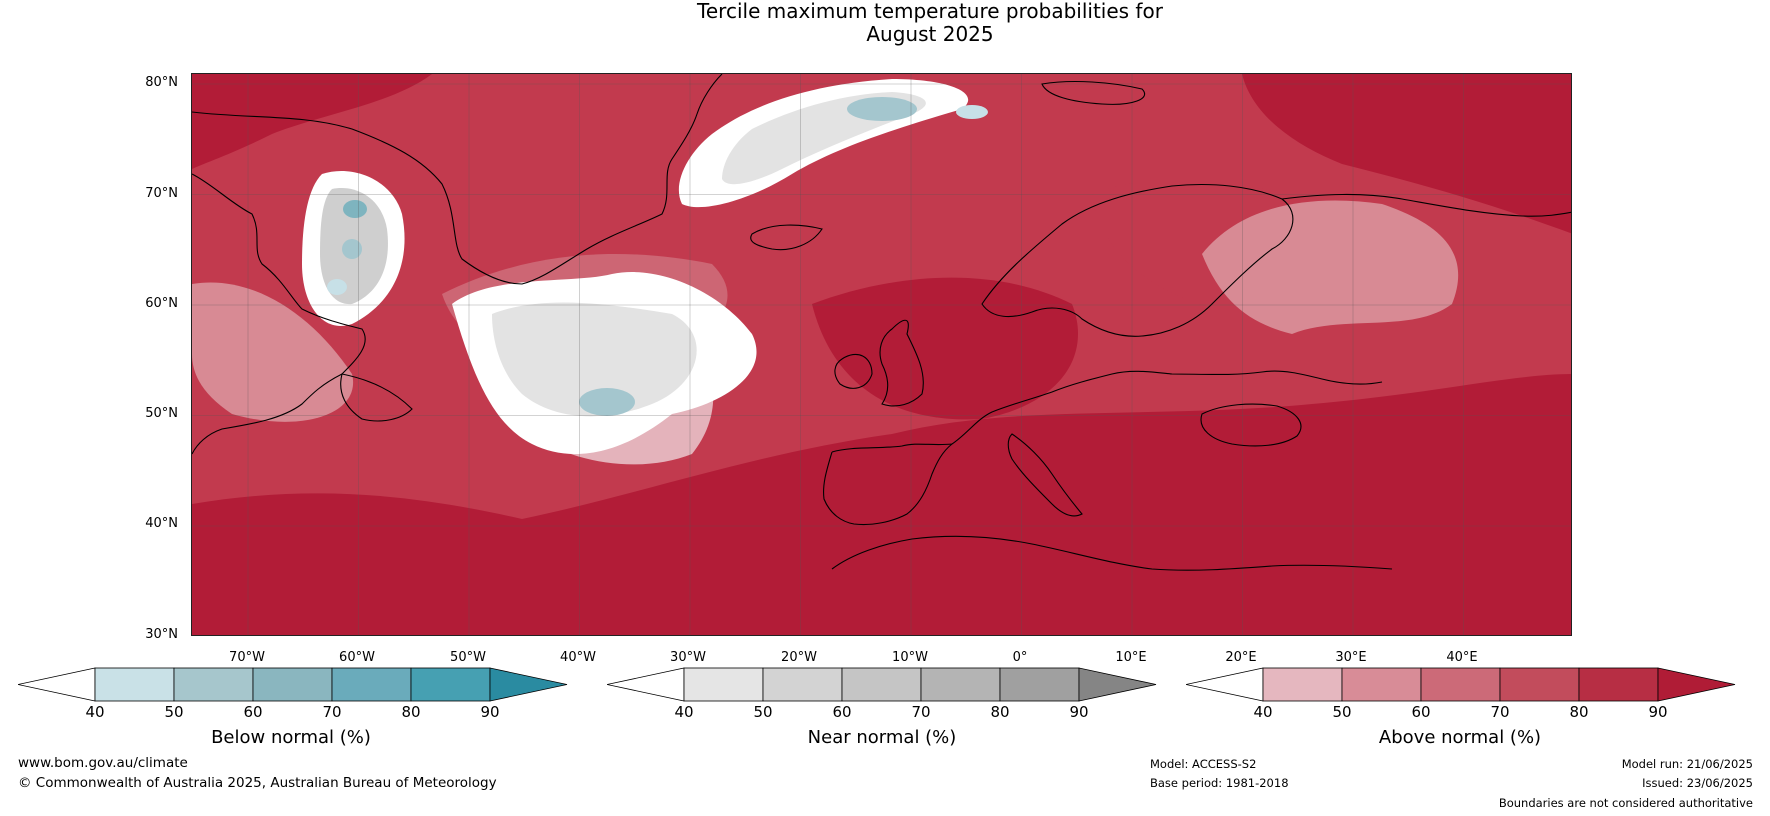 The height and width of the screenshot is (816, 1770). Describe the element at coordinates (930, 34) in the screenshot. I see `title-line-2: August 2025` at that location.